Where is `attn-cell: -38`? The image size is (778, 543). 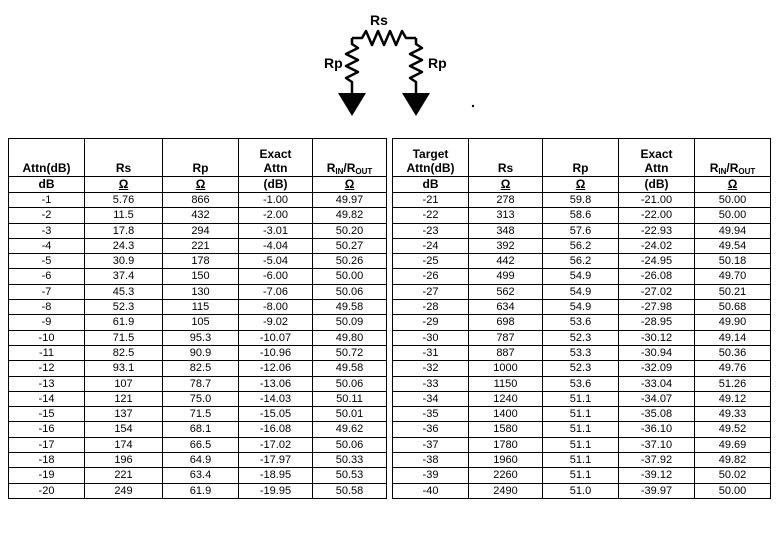
attn-cell: -38 is located at coordinates (430, 460).